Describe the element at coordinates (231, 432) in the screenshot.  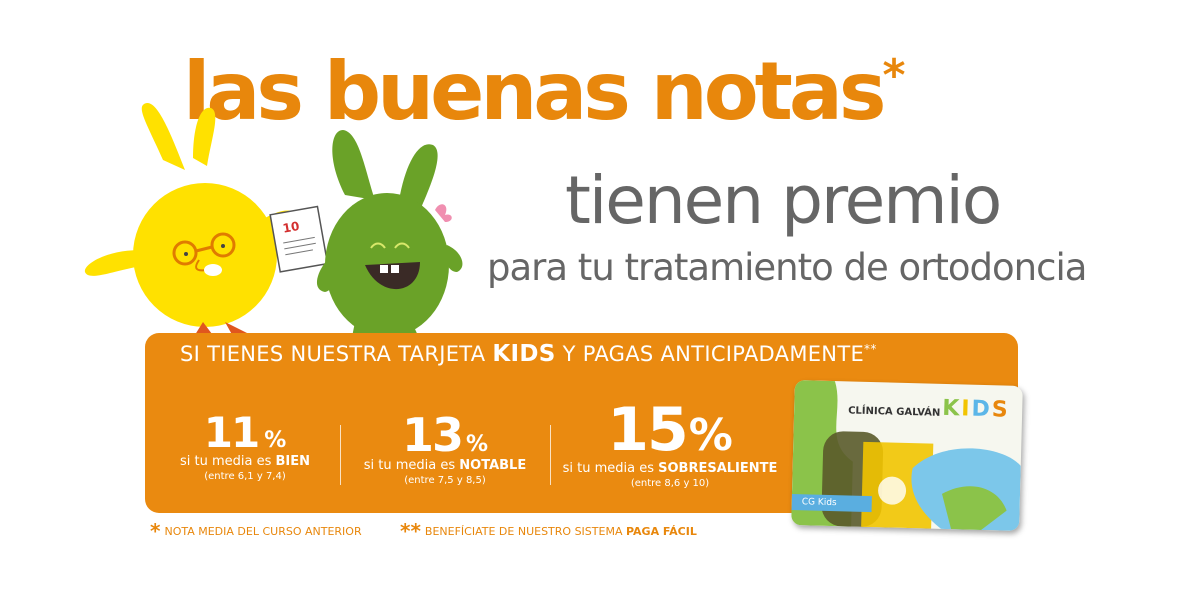
I see `discount-percent: 11` at that location.